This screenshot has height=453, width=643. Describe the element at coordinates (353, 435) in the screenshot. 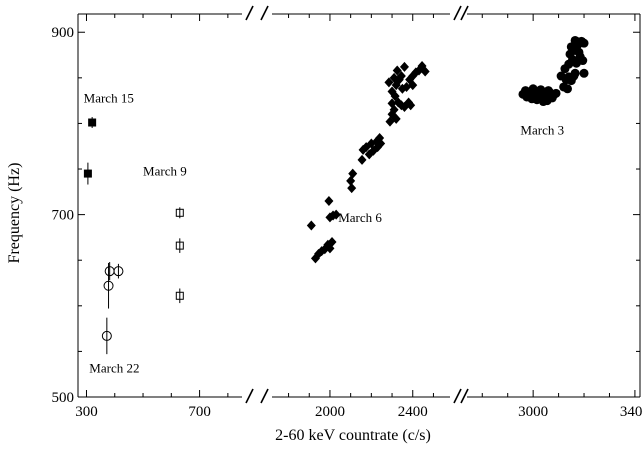

I see `x-axis-title: 2-60 keV countrate (c/s)` at that location.